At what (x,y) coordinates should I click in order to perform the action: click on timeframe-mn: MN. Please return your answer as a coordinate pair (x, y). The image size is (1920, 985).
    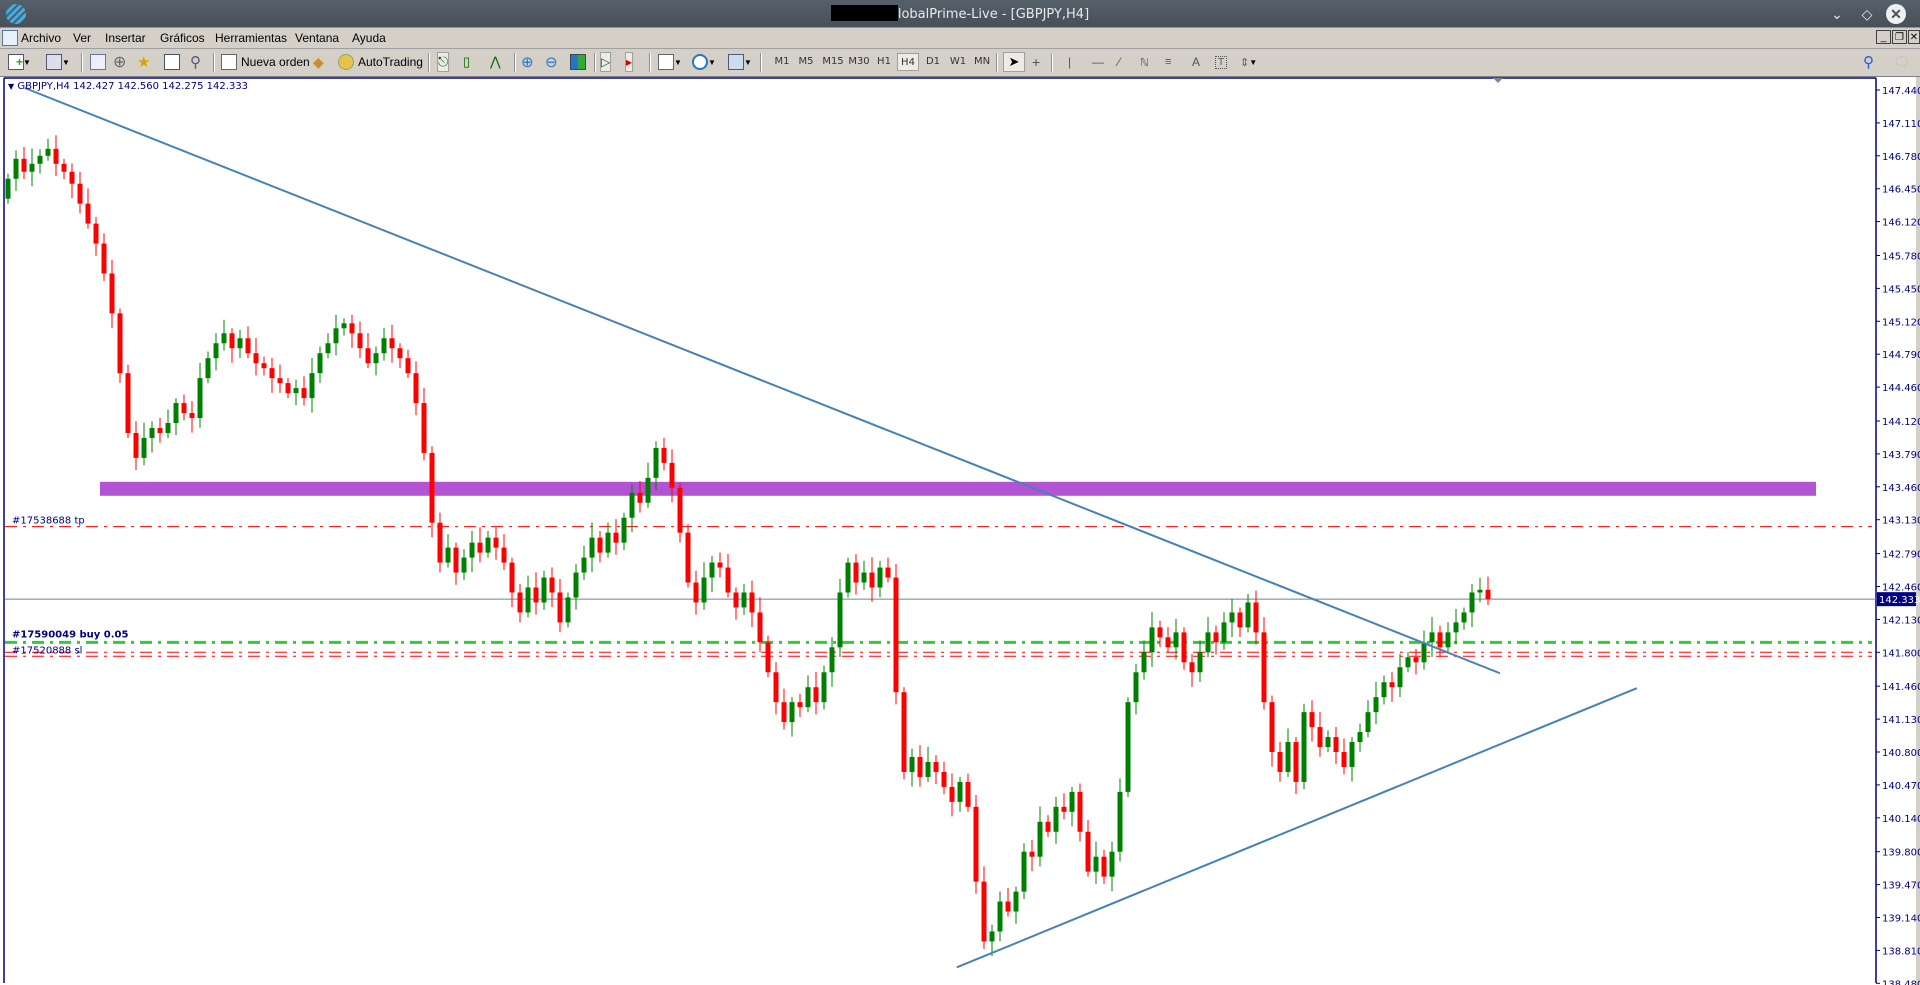
    Looking at the image, I should click on (982, 61).